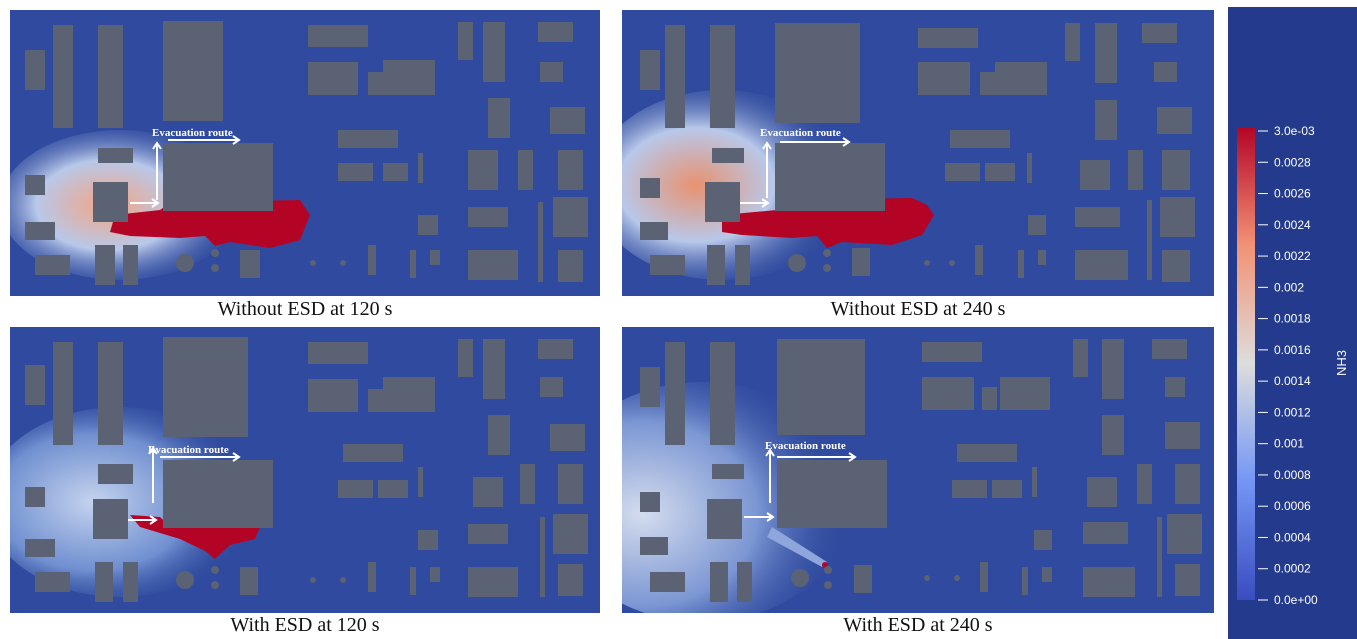 This screenshot has height=639, width=1357. Describe the element at coordinates (1296, 600) in the screenshot. I see `colorbar-tick-label: 0.0e+00` at that location.